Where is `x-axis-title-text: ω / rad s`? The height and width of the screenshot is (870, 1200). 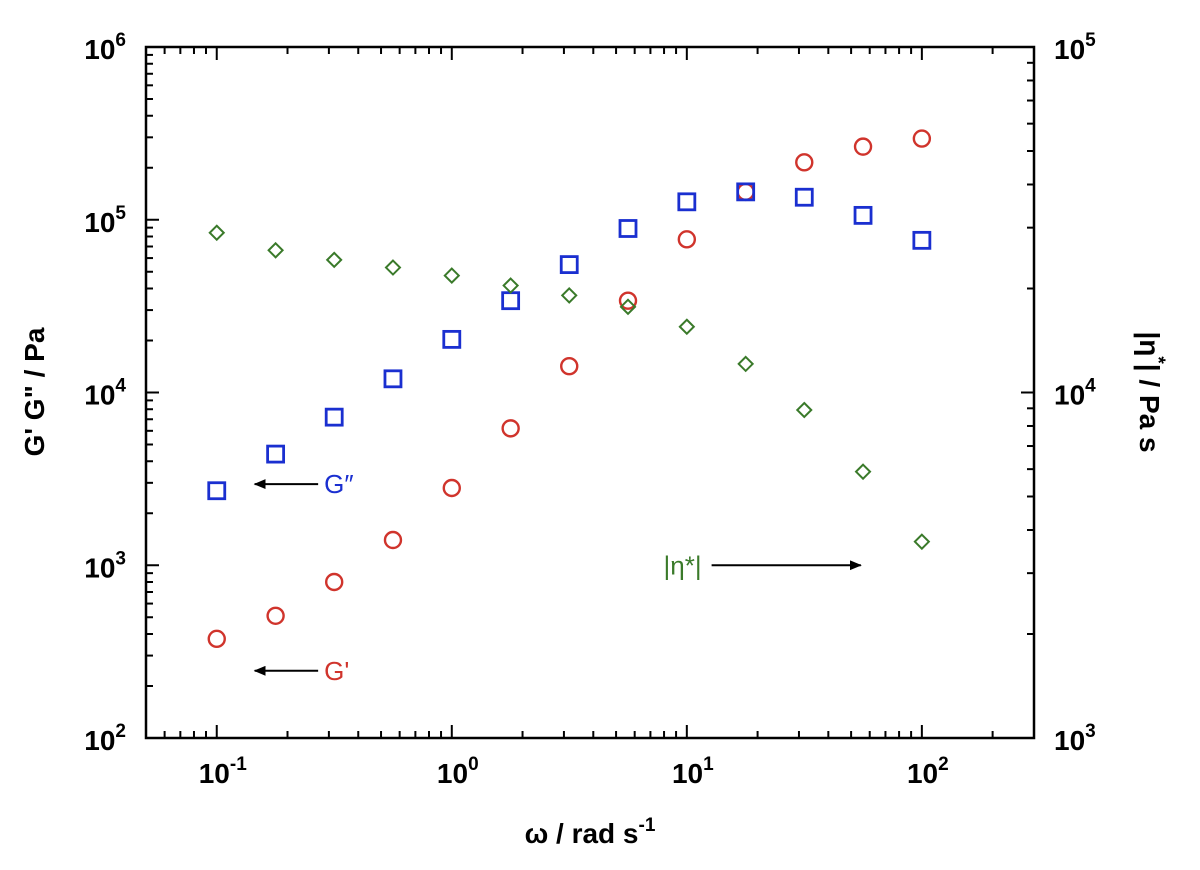 x-axis-title-text: ω / rad s is located at coordinates (582, 833).